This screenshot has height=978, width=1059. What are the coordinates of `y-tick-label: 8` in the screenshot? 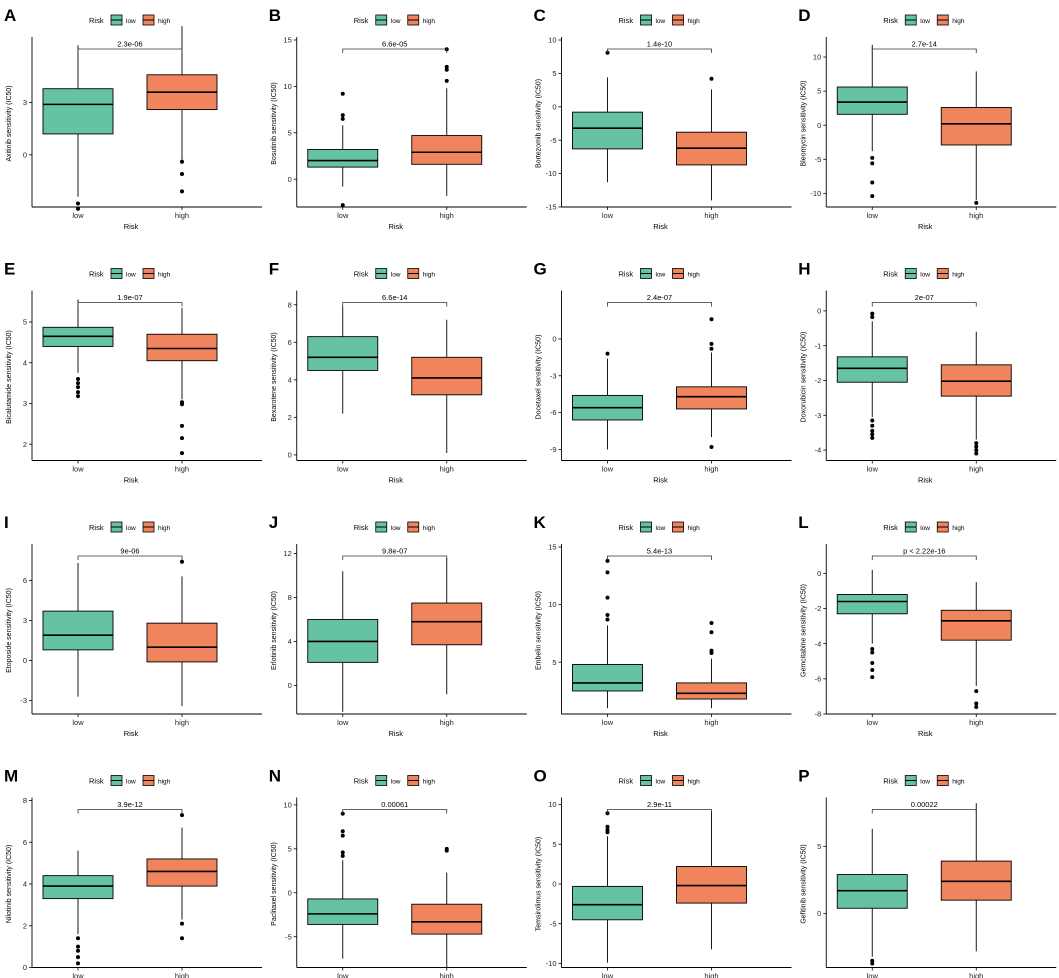 It's located at (290, 597).